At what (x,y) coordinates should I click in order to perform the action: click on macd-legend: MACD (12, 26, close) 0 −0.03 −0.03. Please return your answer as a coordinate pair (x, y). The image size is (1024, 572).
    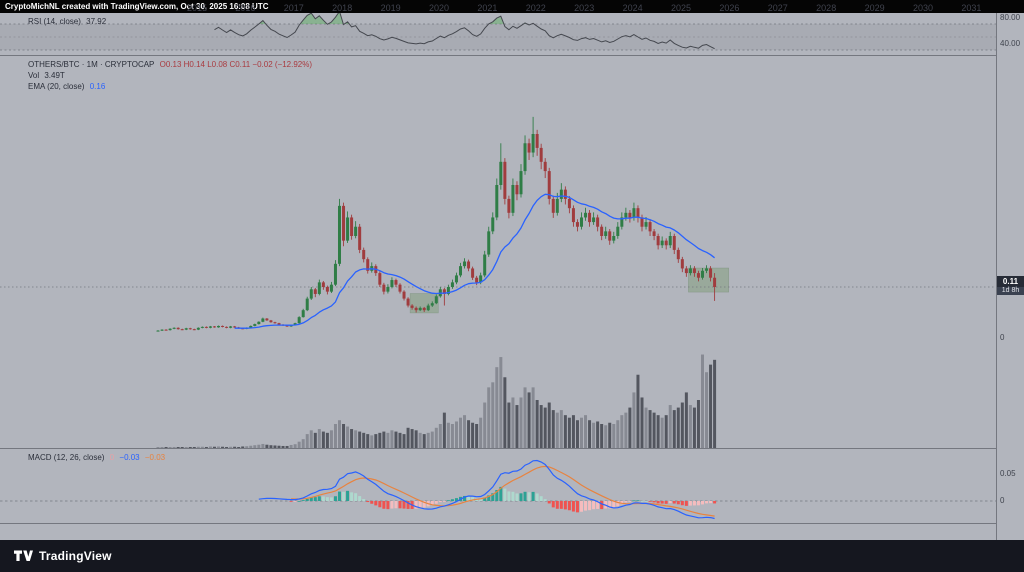
    Looking at the image, I should click on (98, 457).